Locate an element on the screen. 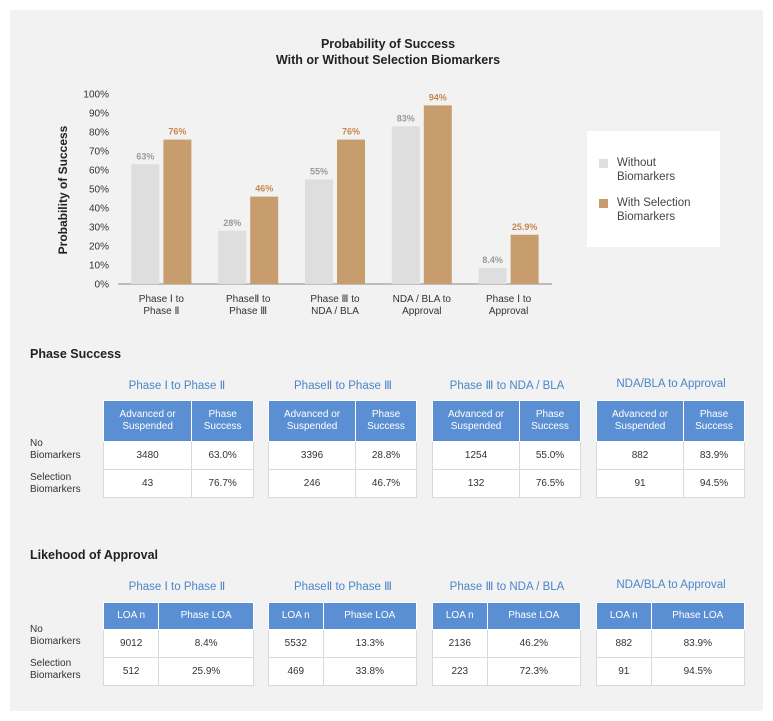  table-cell: 83.9% is located at coordinates (714, 455).